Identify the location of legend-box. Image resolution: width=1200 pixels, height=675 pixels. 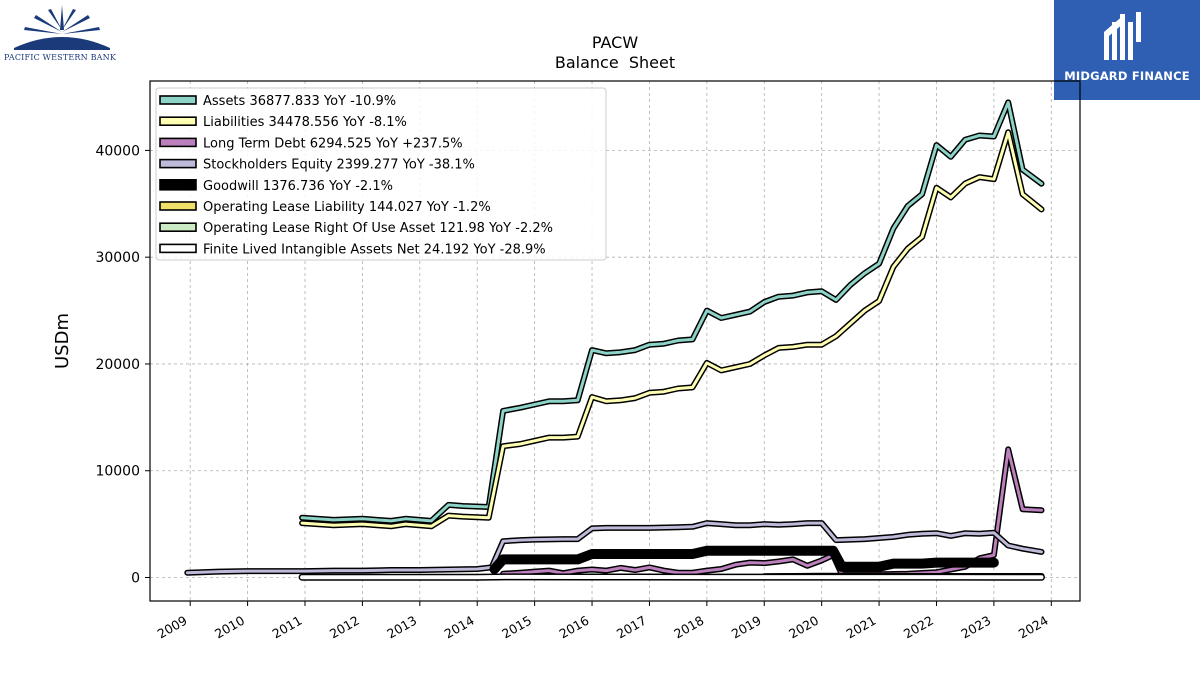
(381, 174).